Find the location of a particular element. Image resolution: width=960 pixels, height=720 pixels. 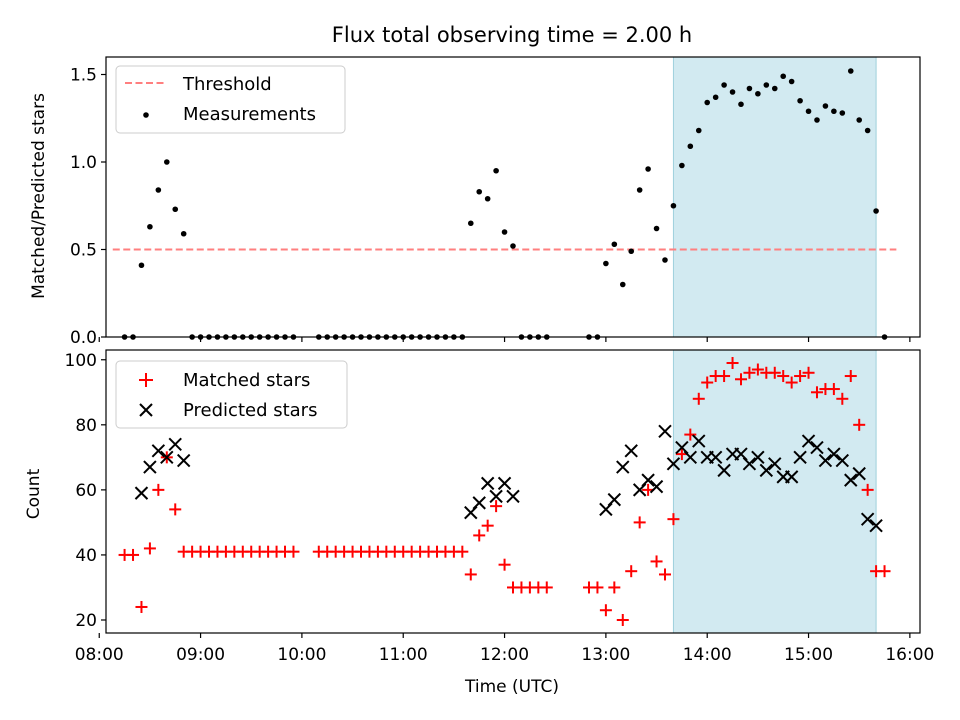

measurements-legend-label: Measurements is located at coordinates (249, 114).